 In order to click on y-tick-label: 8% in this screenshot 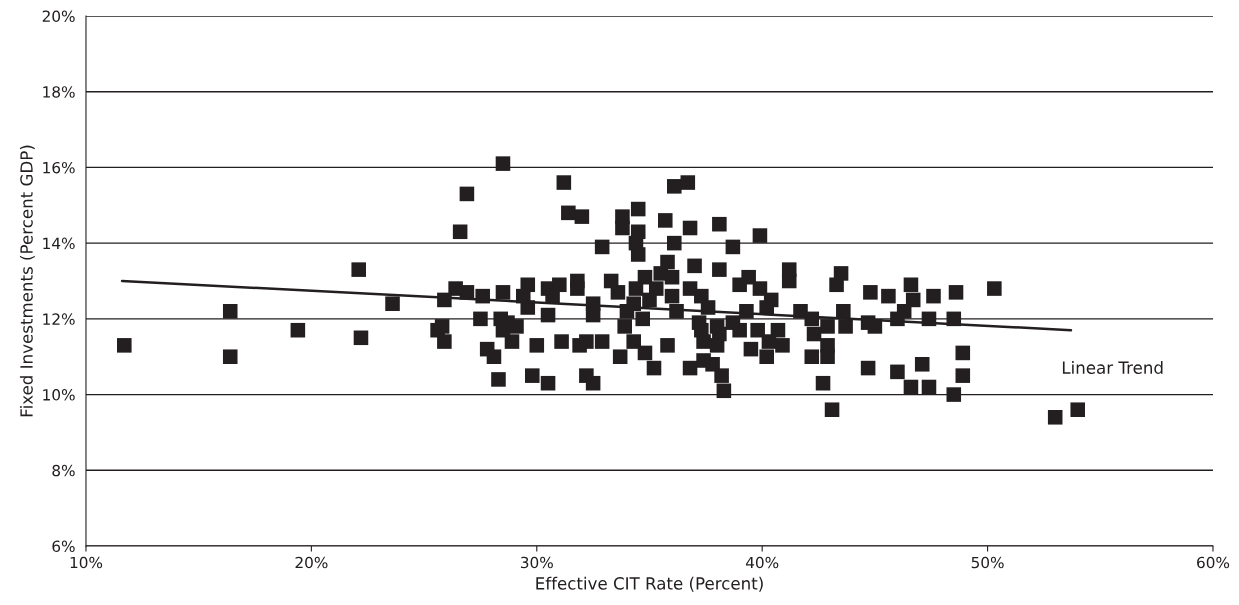, I will do `click(63, 470)`.